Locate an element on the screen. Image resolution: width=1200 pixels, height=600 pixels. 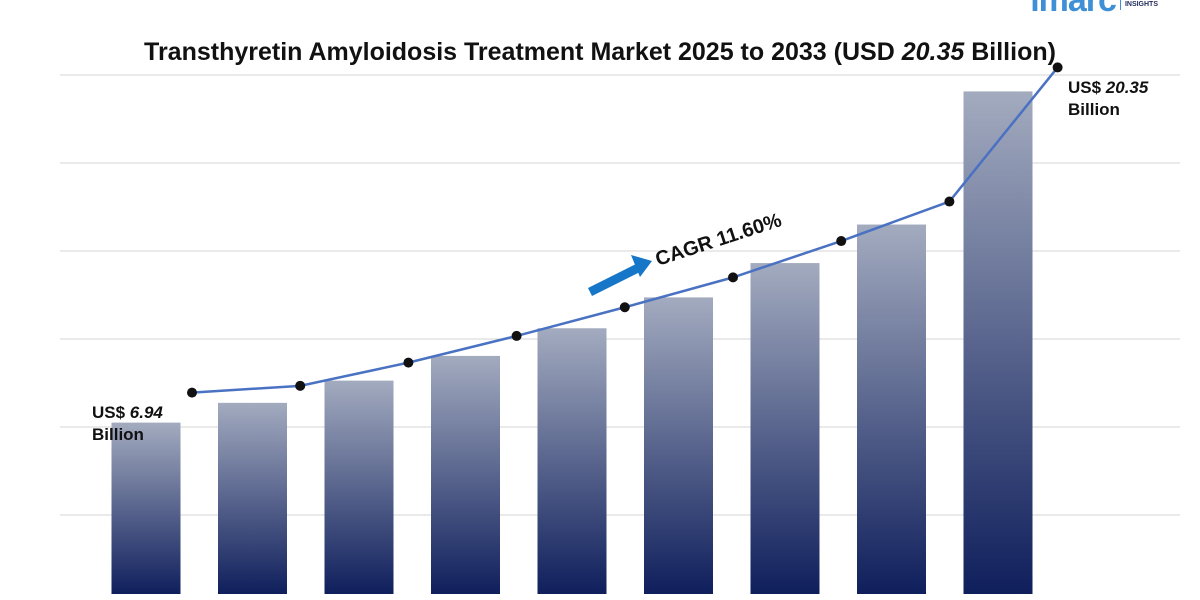
cagr-arrow-group is located at coordinates (619, 276).